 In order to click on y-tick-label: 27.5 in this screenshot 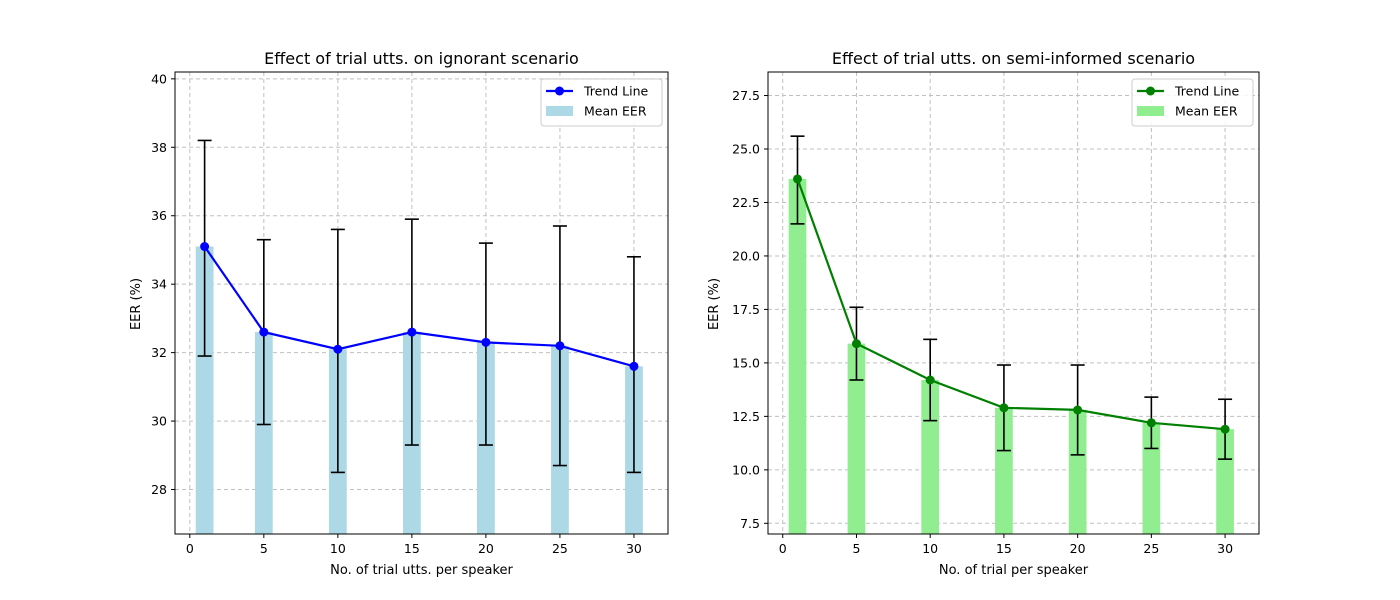, I will do `click(746, 95)`.